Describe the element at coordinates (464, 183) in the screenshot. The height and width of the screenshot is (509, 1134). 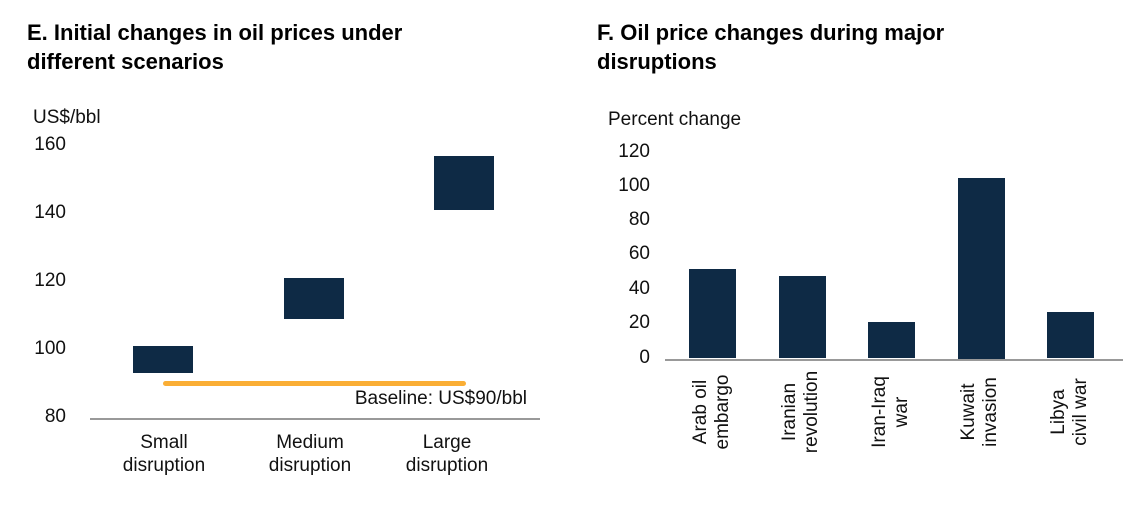
I see `range-bar-large-disruption` at that location.